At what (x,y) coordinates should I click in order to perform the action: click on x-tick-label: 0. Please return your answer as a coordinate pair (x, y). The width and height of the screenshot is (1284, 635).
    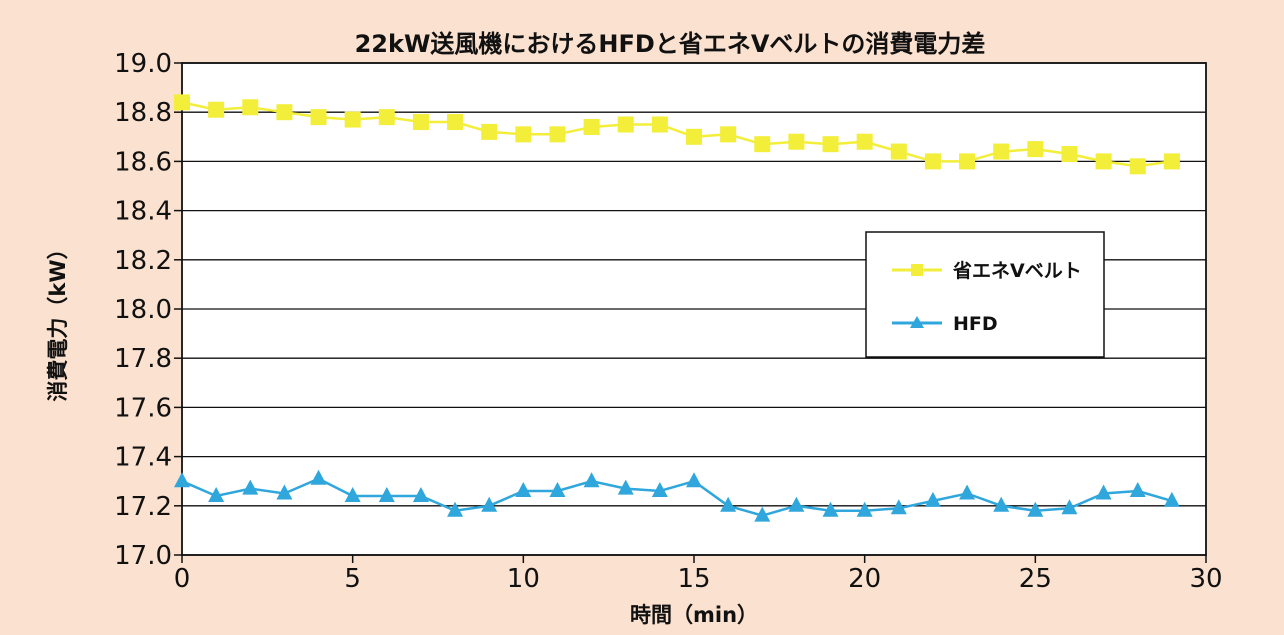
    Looking at the image, I should click on (182, 579).